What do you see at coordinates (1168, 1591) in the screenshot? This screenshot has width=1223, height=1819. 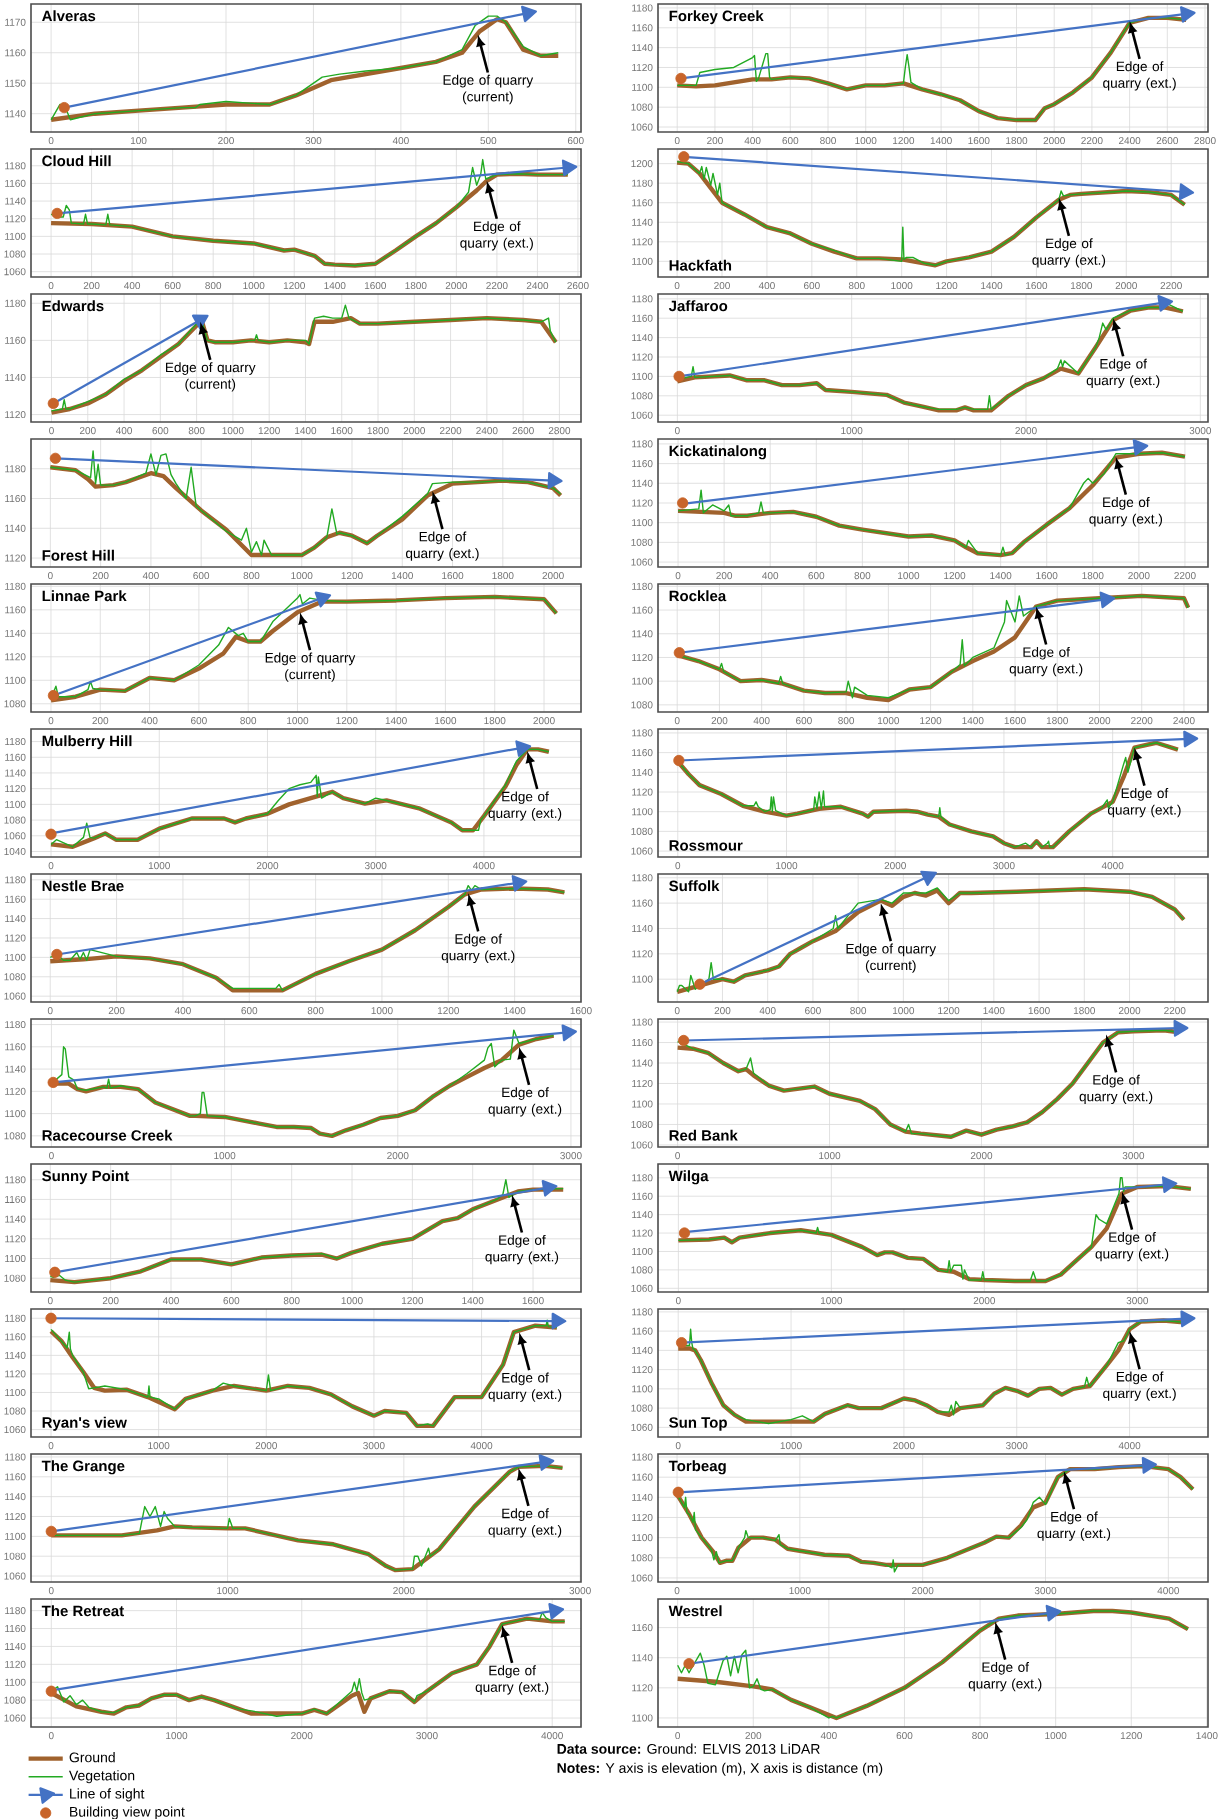 I see `x-tick-label: 4000` at bounding box center [1168, 1591].